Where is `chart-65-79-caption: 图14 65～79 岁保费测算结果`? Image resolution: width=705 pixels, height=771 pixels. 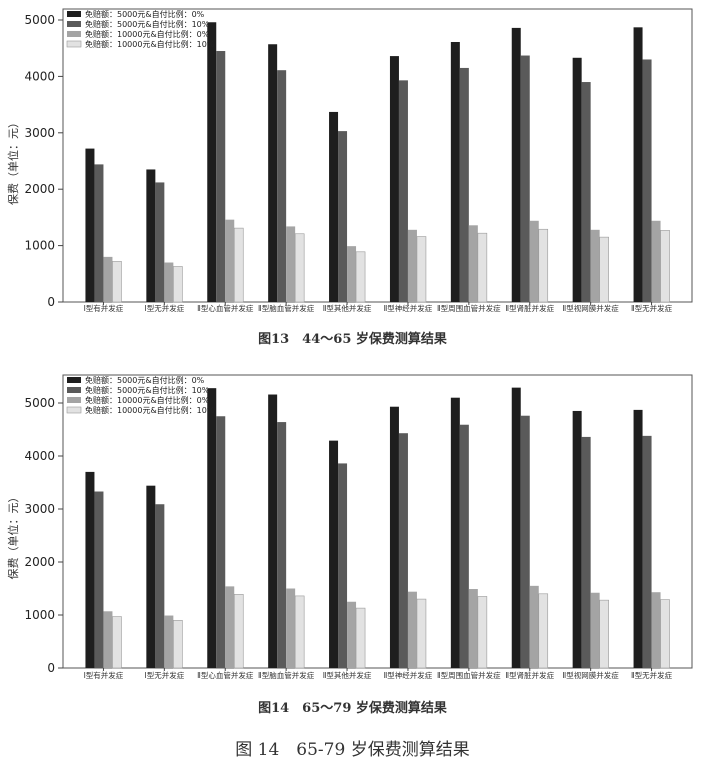
chart-65-79-caption: 图14 65～79 岁保费测算结果 is located at coordinates (352, 708).